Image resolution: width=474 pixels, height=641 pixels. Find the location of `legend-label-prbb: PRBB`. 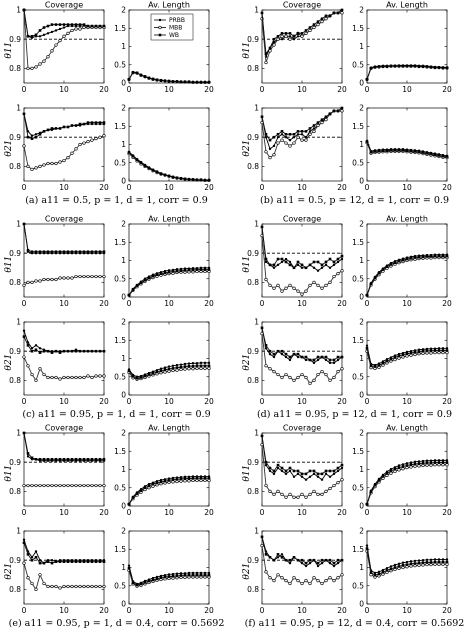

legend-label-prbb: PRBB is located at coordinates (177, 20).